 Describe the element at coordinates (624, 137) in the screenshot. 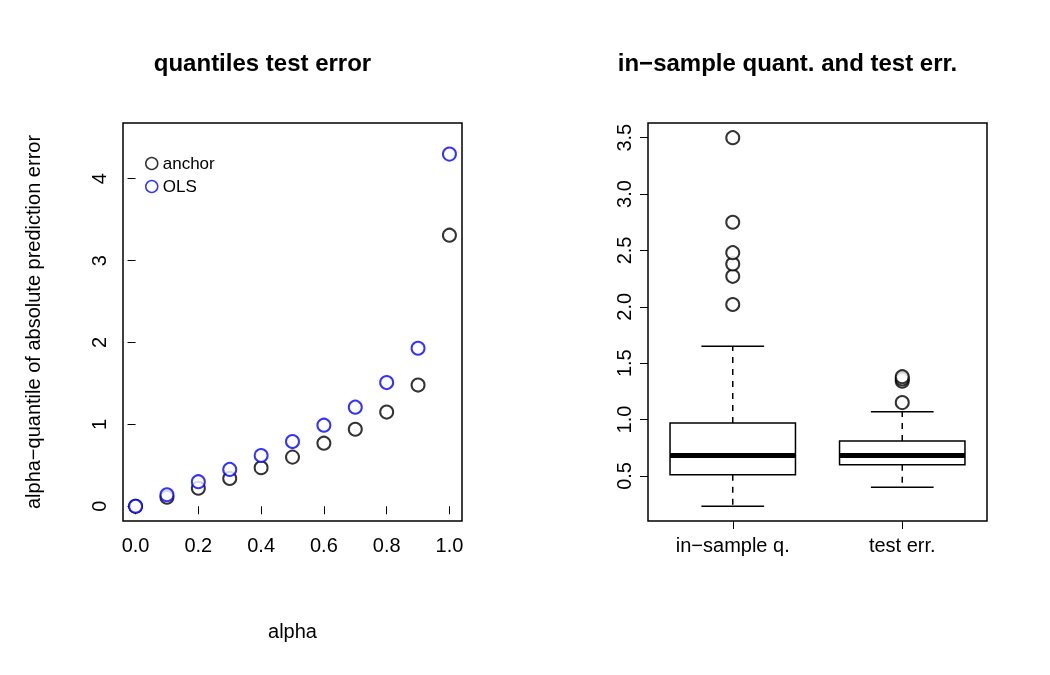

I see `y-tick-label: 3.5` at that location.